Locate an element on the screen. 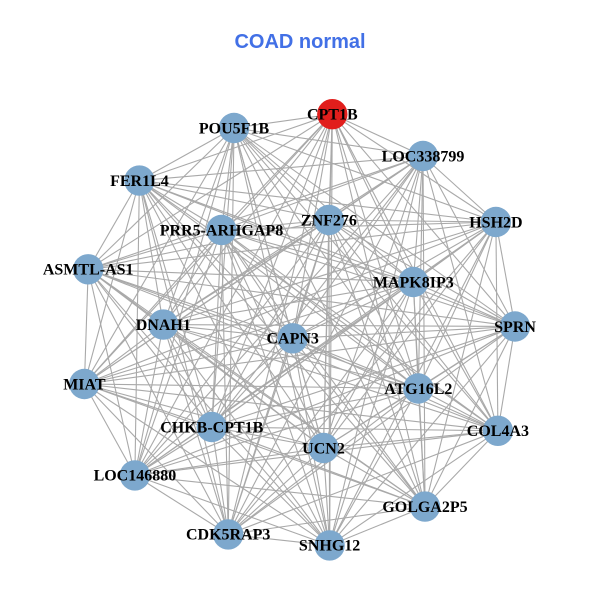  svg-text: CPT1B is located at coordinates (332, 115).